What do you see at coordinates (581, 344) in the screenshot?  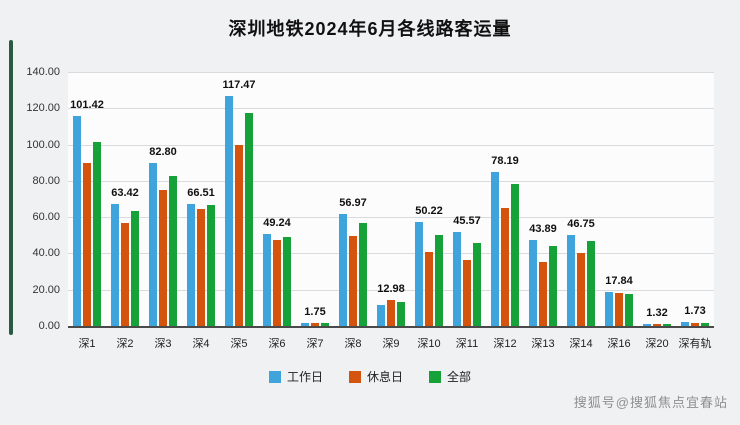 I see `x-axis-label: 深14` at bounding box center [581, 344].